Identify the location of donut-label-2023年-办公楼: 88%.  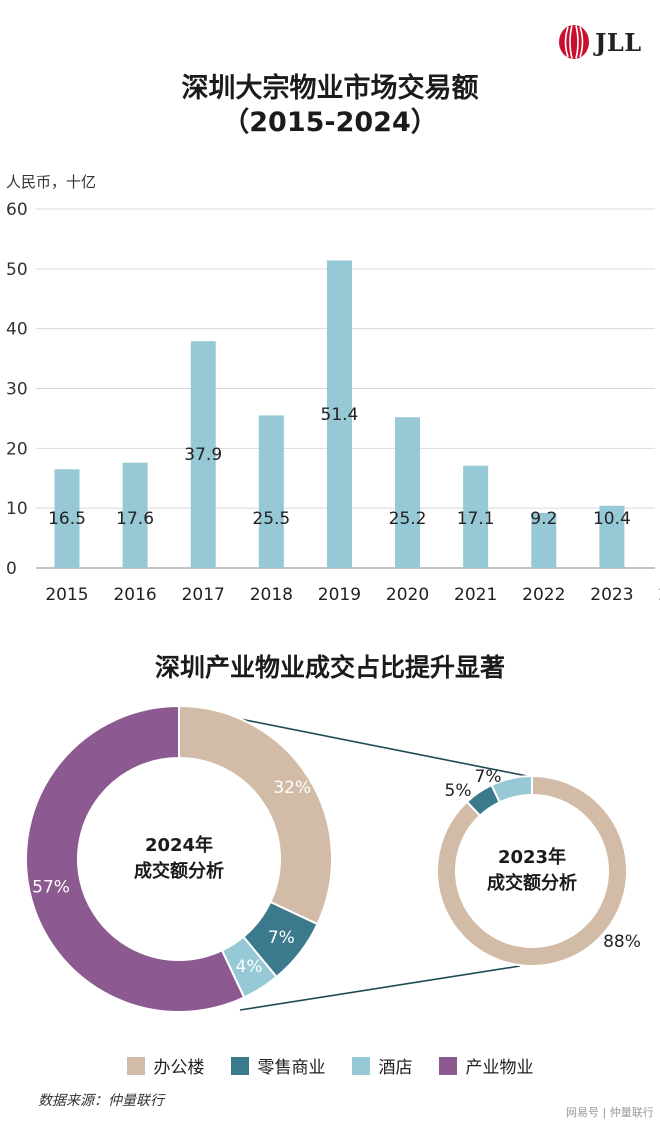
(622, 942).